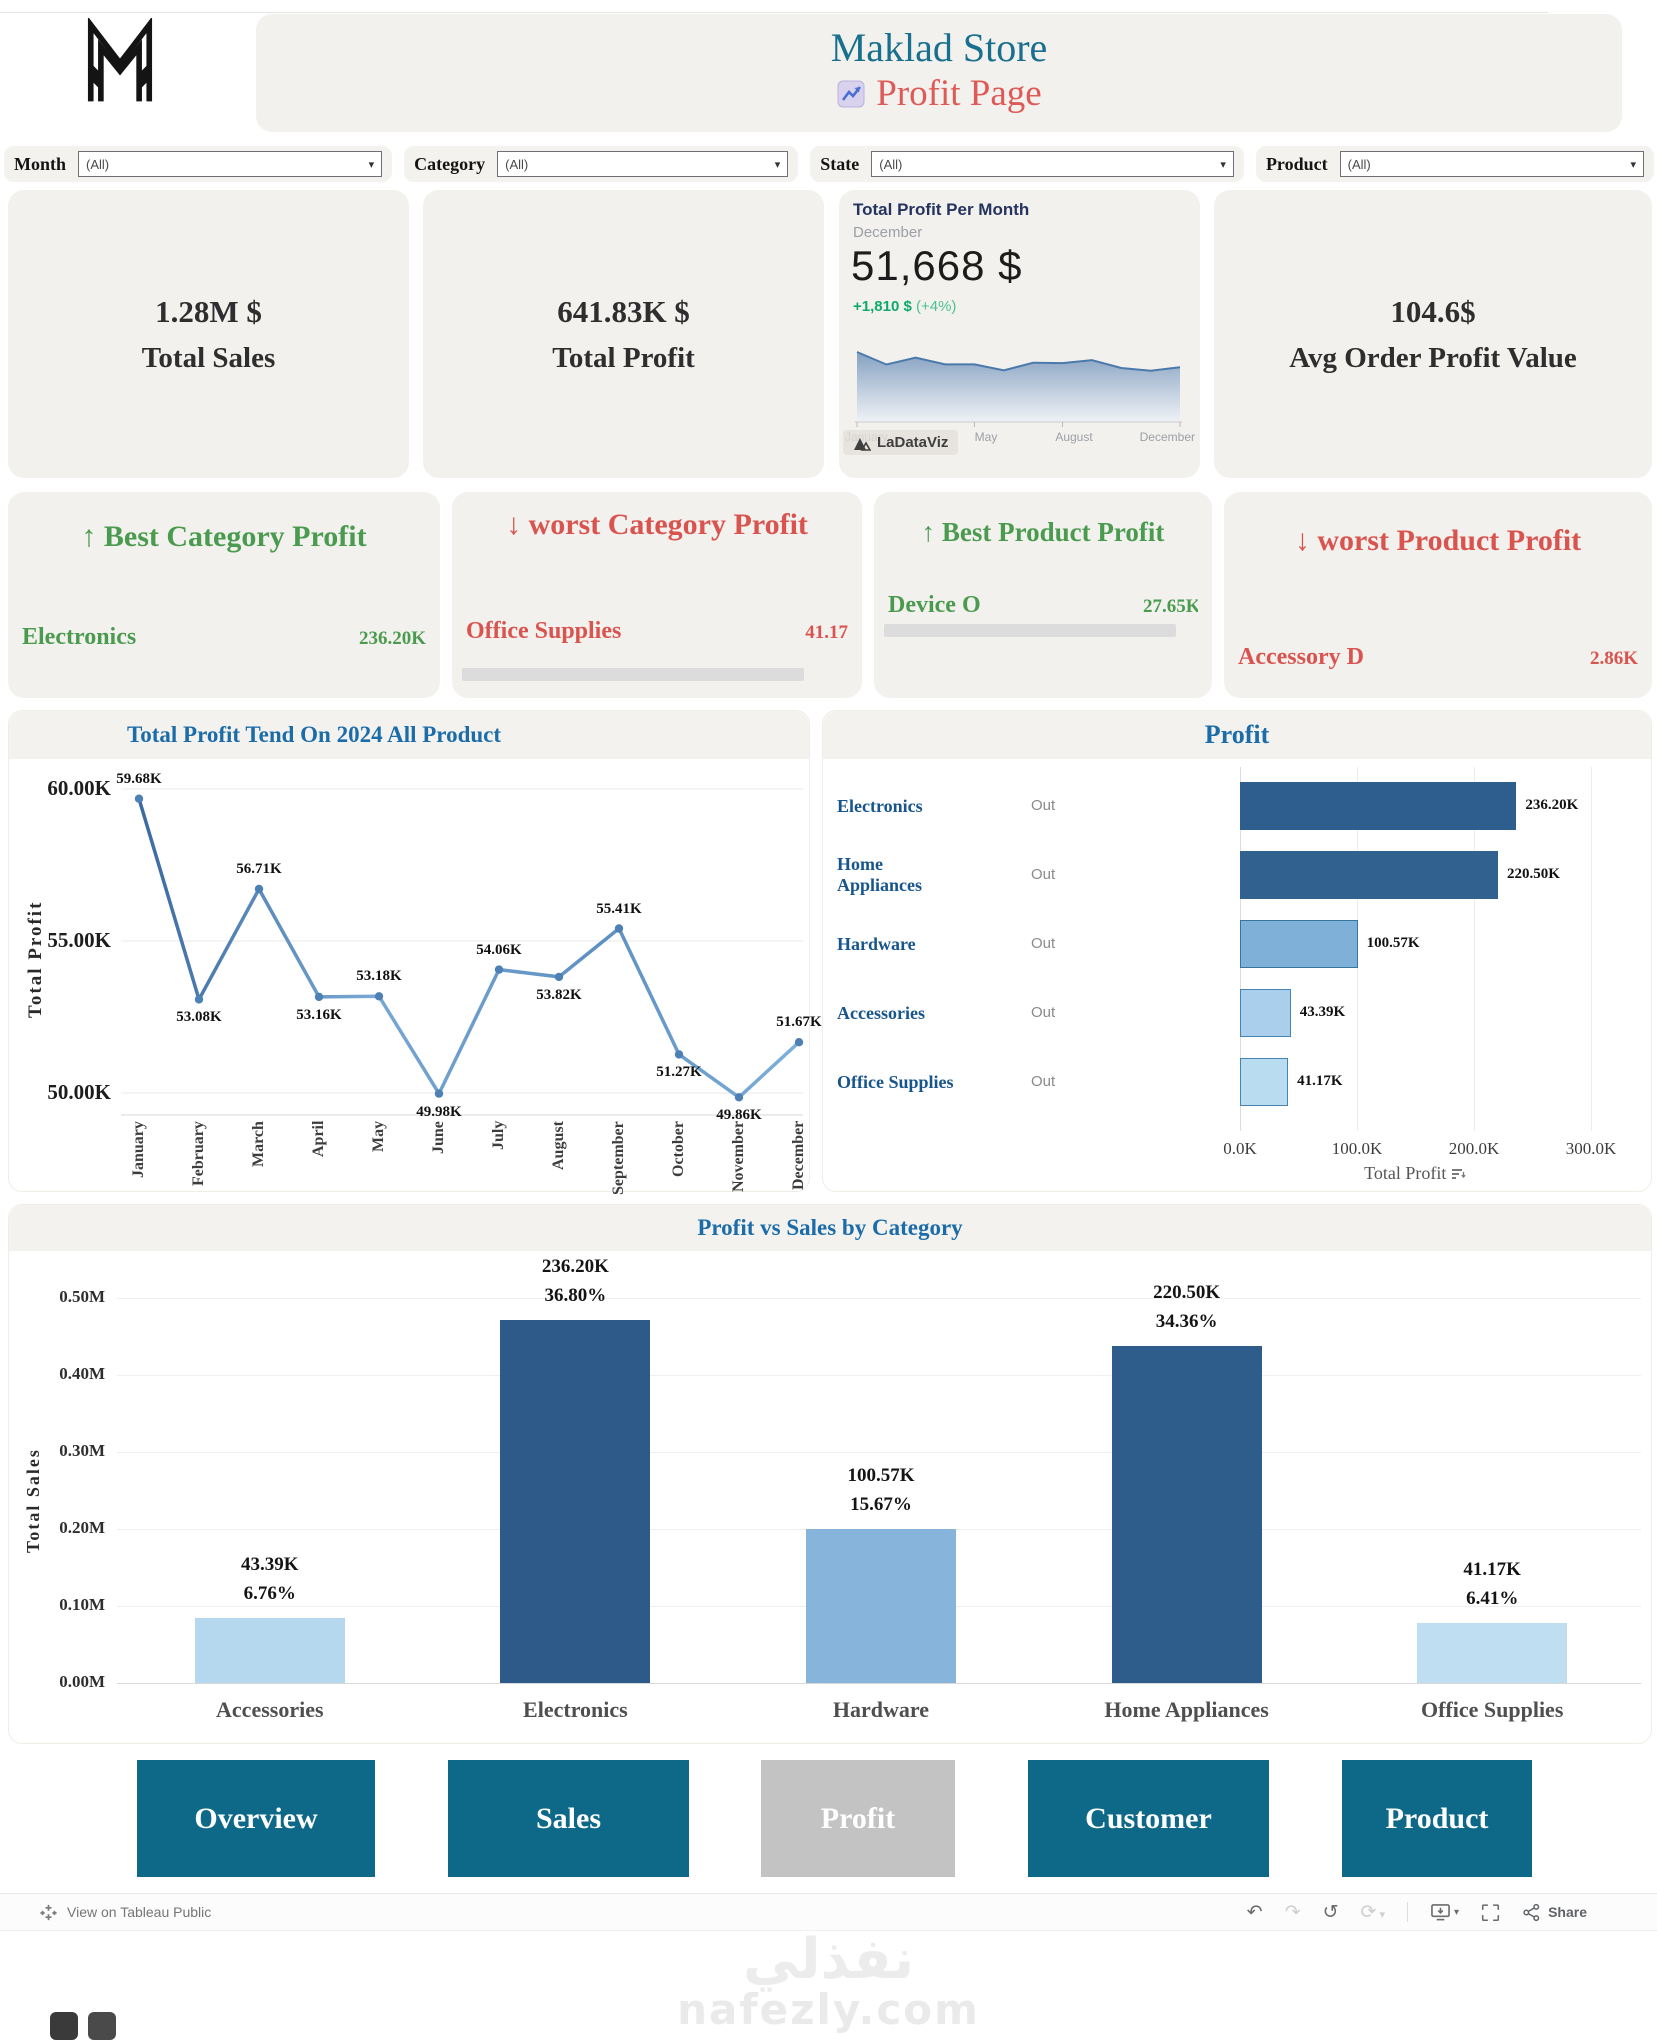 The height and width of the screenshot is (2040, 1657). Describe the element at coordinates (1369, 875) in the screenshot. I see `profit-bar-home-appliances` at that location.